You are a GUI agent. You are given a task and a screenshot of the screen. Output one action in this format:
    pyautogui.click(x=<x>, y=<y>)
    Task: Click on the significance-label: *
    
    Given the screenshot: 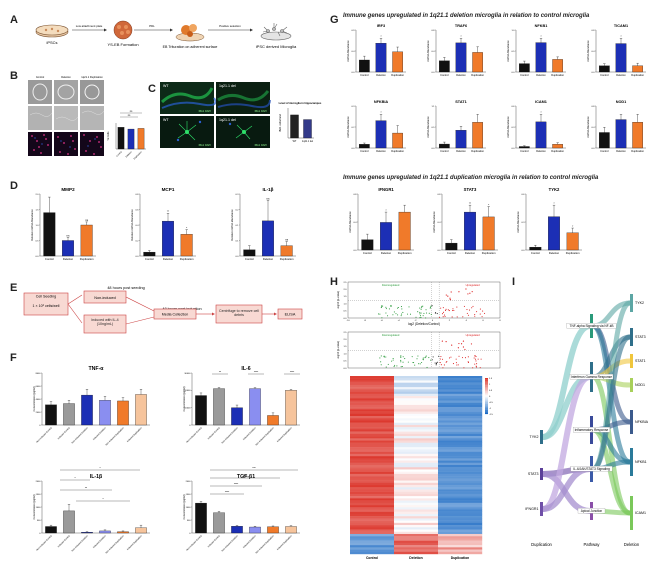 What is the action you would take?
    pyautogui.click(x=554, y=203)
    